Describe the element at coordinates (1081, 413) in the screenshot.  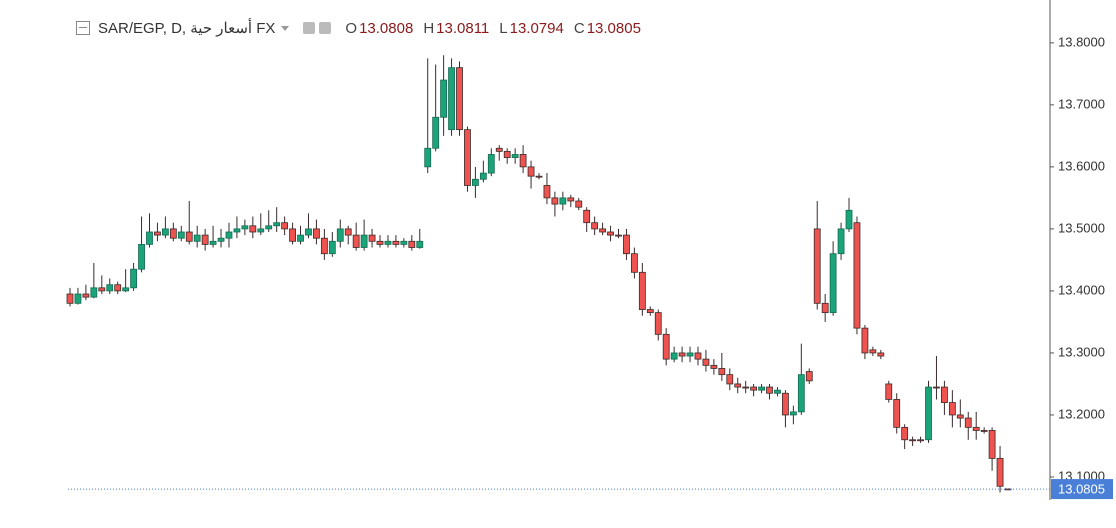
I see `y-tick-label: 13.2000` at that location.